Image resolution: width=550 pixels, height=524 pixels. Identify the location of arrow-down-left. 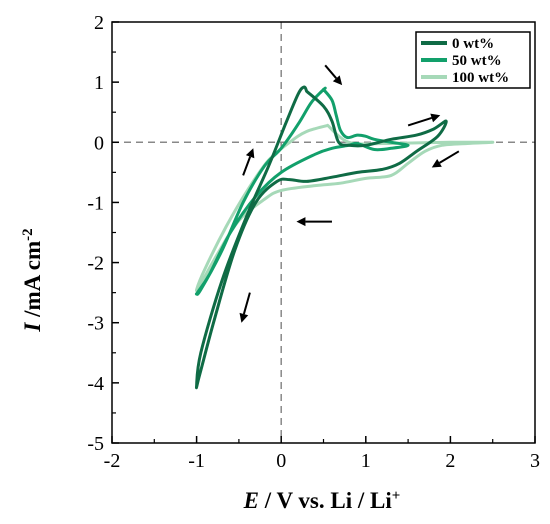
(245, 307).